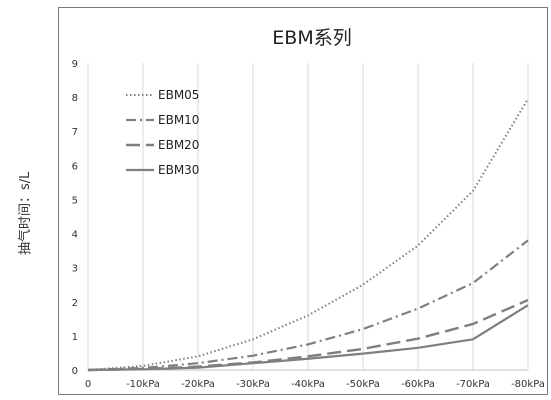 Image resolution: width=551 pixels, height=400 pixels. What do you see at coordinates (75, 371) in the screenshot?
I see `y-tick-label-0: 0` at bounding box center [75, 371].